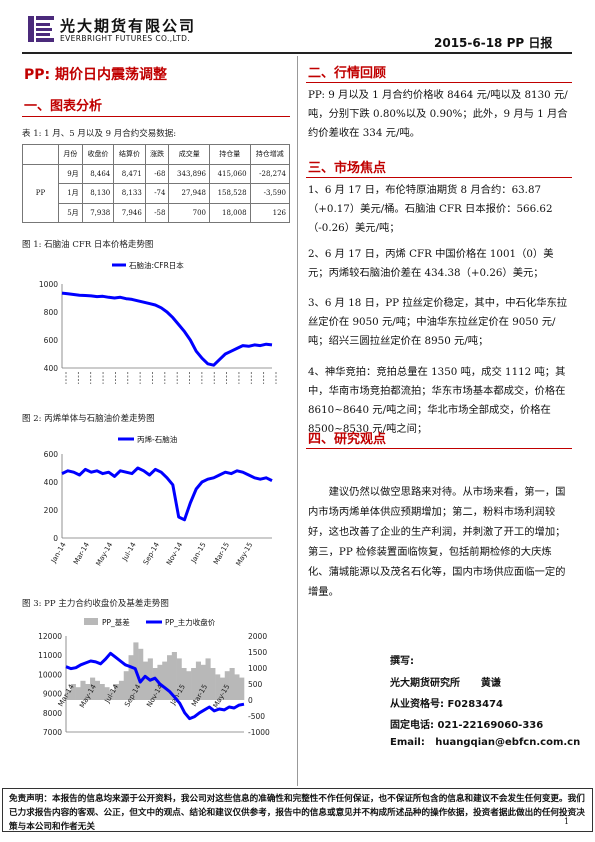  What do you see at coordinates (95, 604) in the screenshot?
I see `fig3-caption: 图 3: PP 主力合约收盘价及基差走势图` at bounding box center [95, 604].